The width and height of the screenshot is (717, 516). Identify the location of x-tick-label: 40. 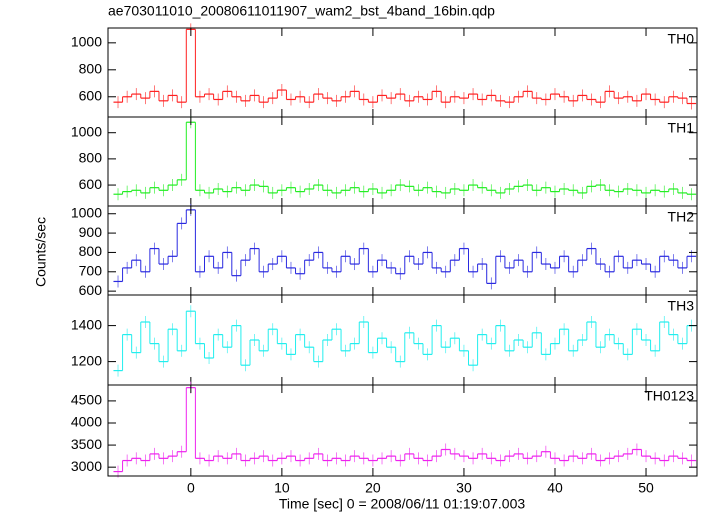
(555, 488).